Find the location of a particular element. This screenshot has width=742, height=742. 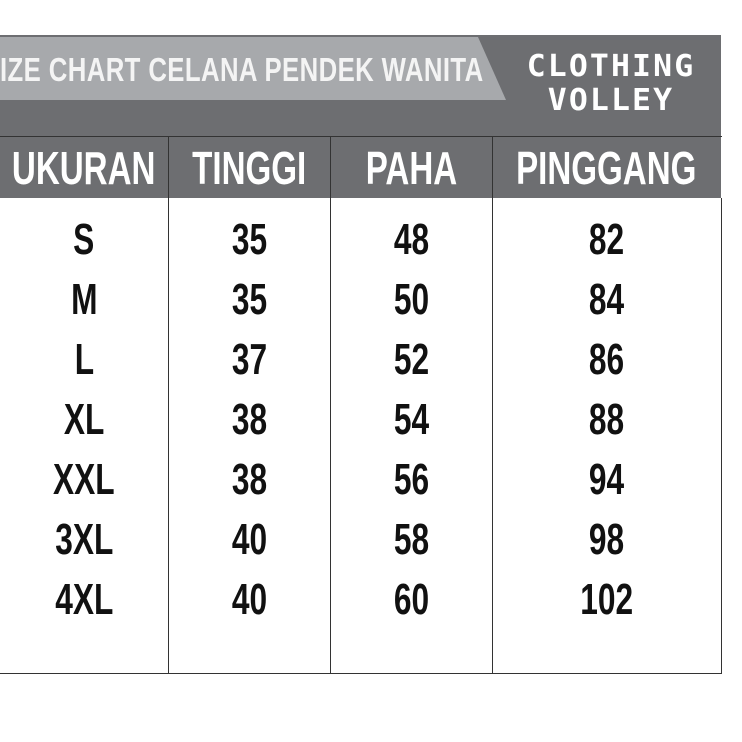

table-cell: 88 is located at coordinates (606, 420).